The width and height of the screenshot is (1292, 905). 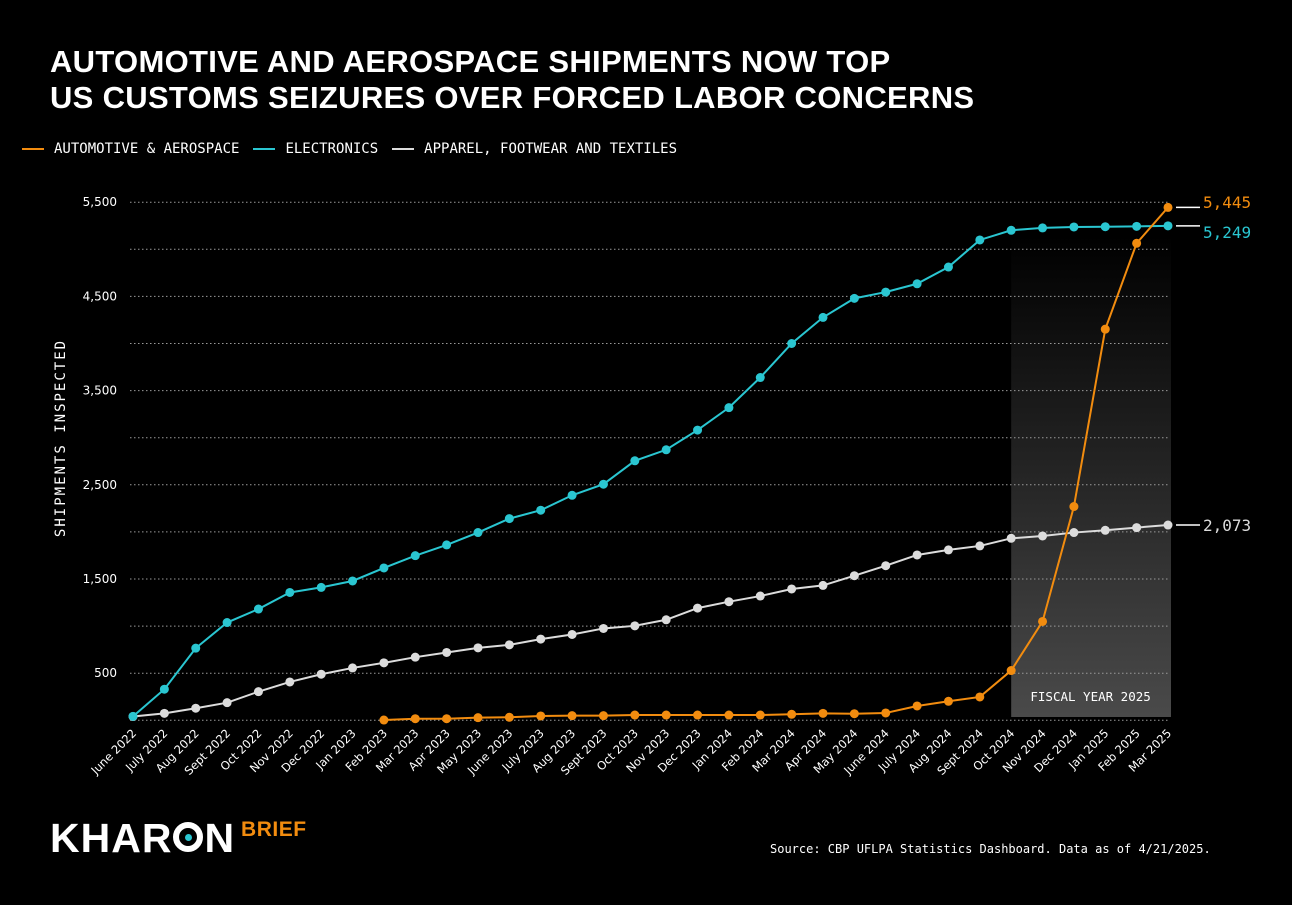 I want to click on legend-item-electronics: ELECTRONICS, so click(x=315, y=149).